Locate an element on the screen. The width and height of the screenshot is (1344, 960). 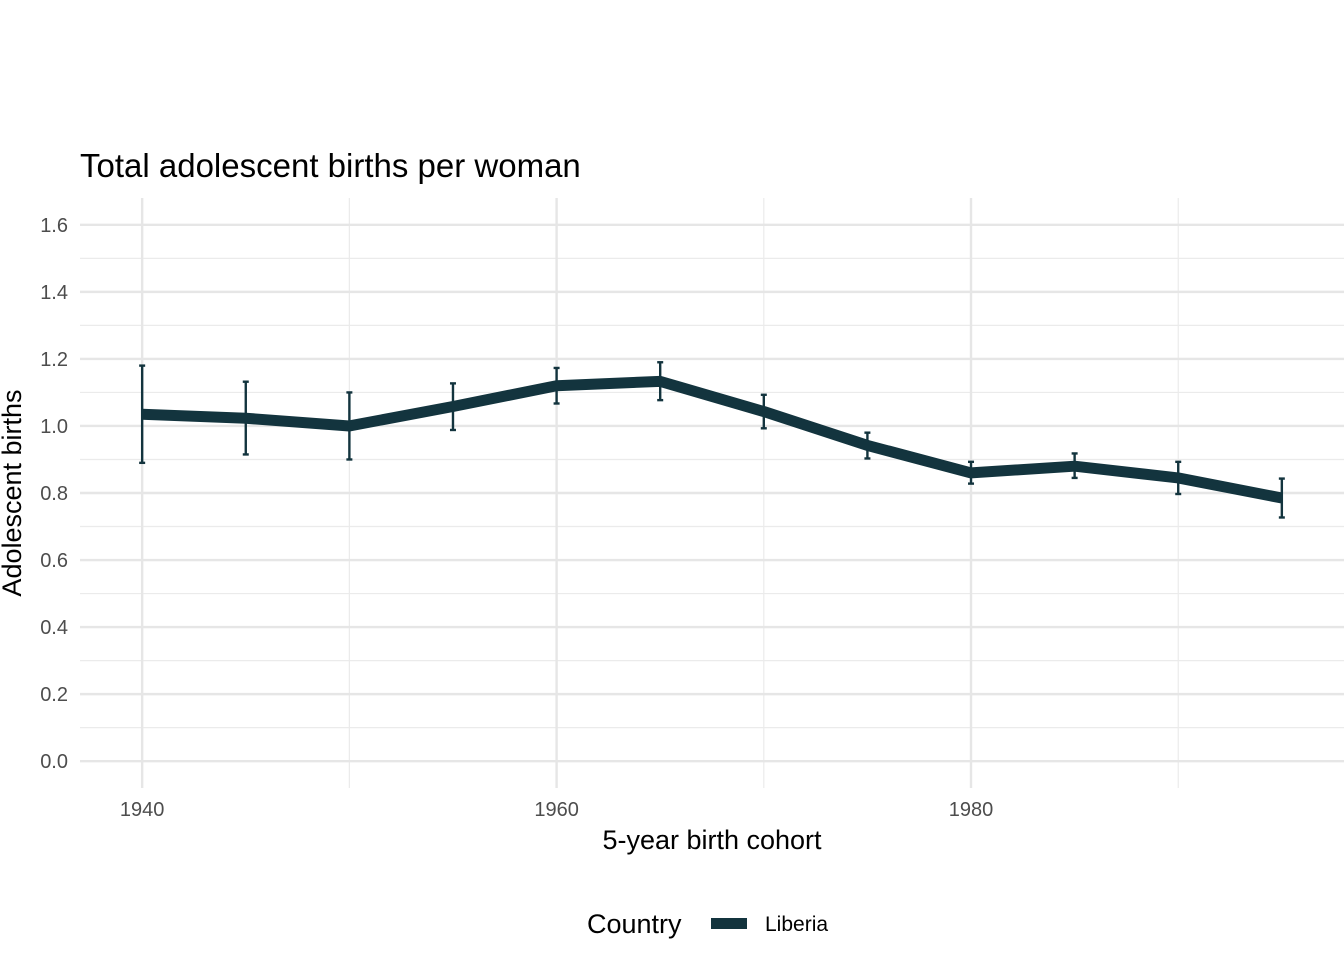
y-tick-label-0: 0.0 is located at coordinates (54, 762).